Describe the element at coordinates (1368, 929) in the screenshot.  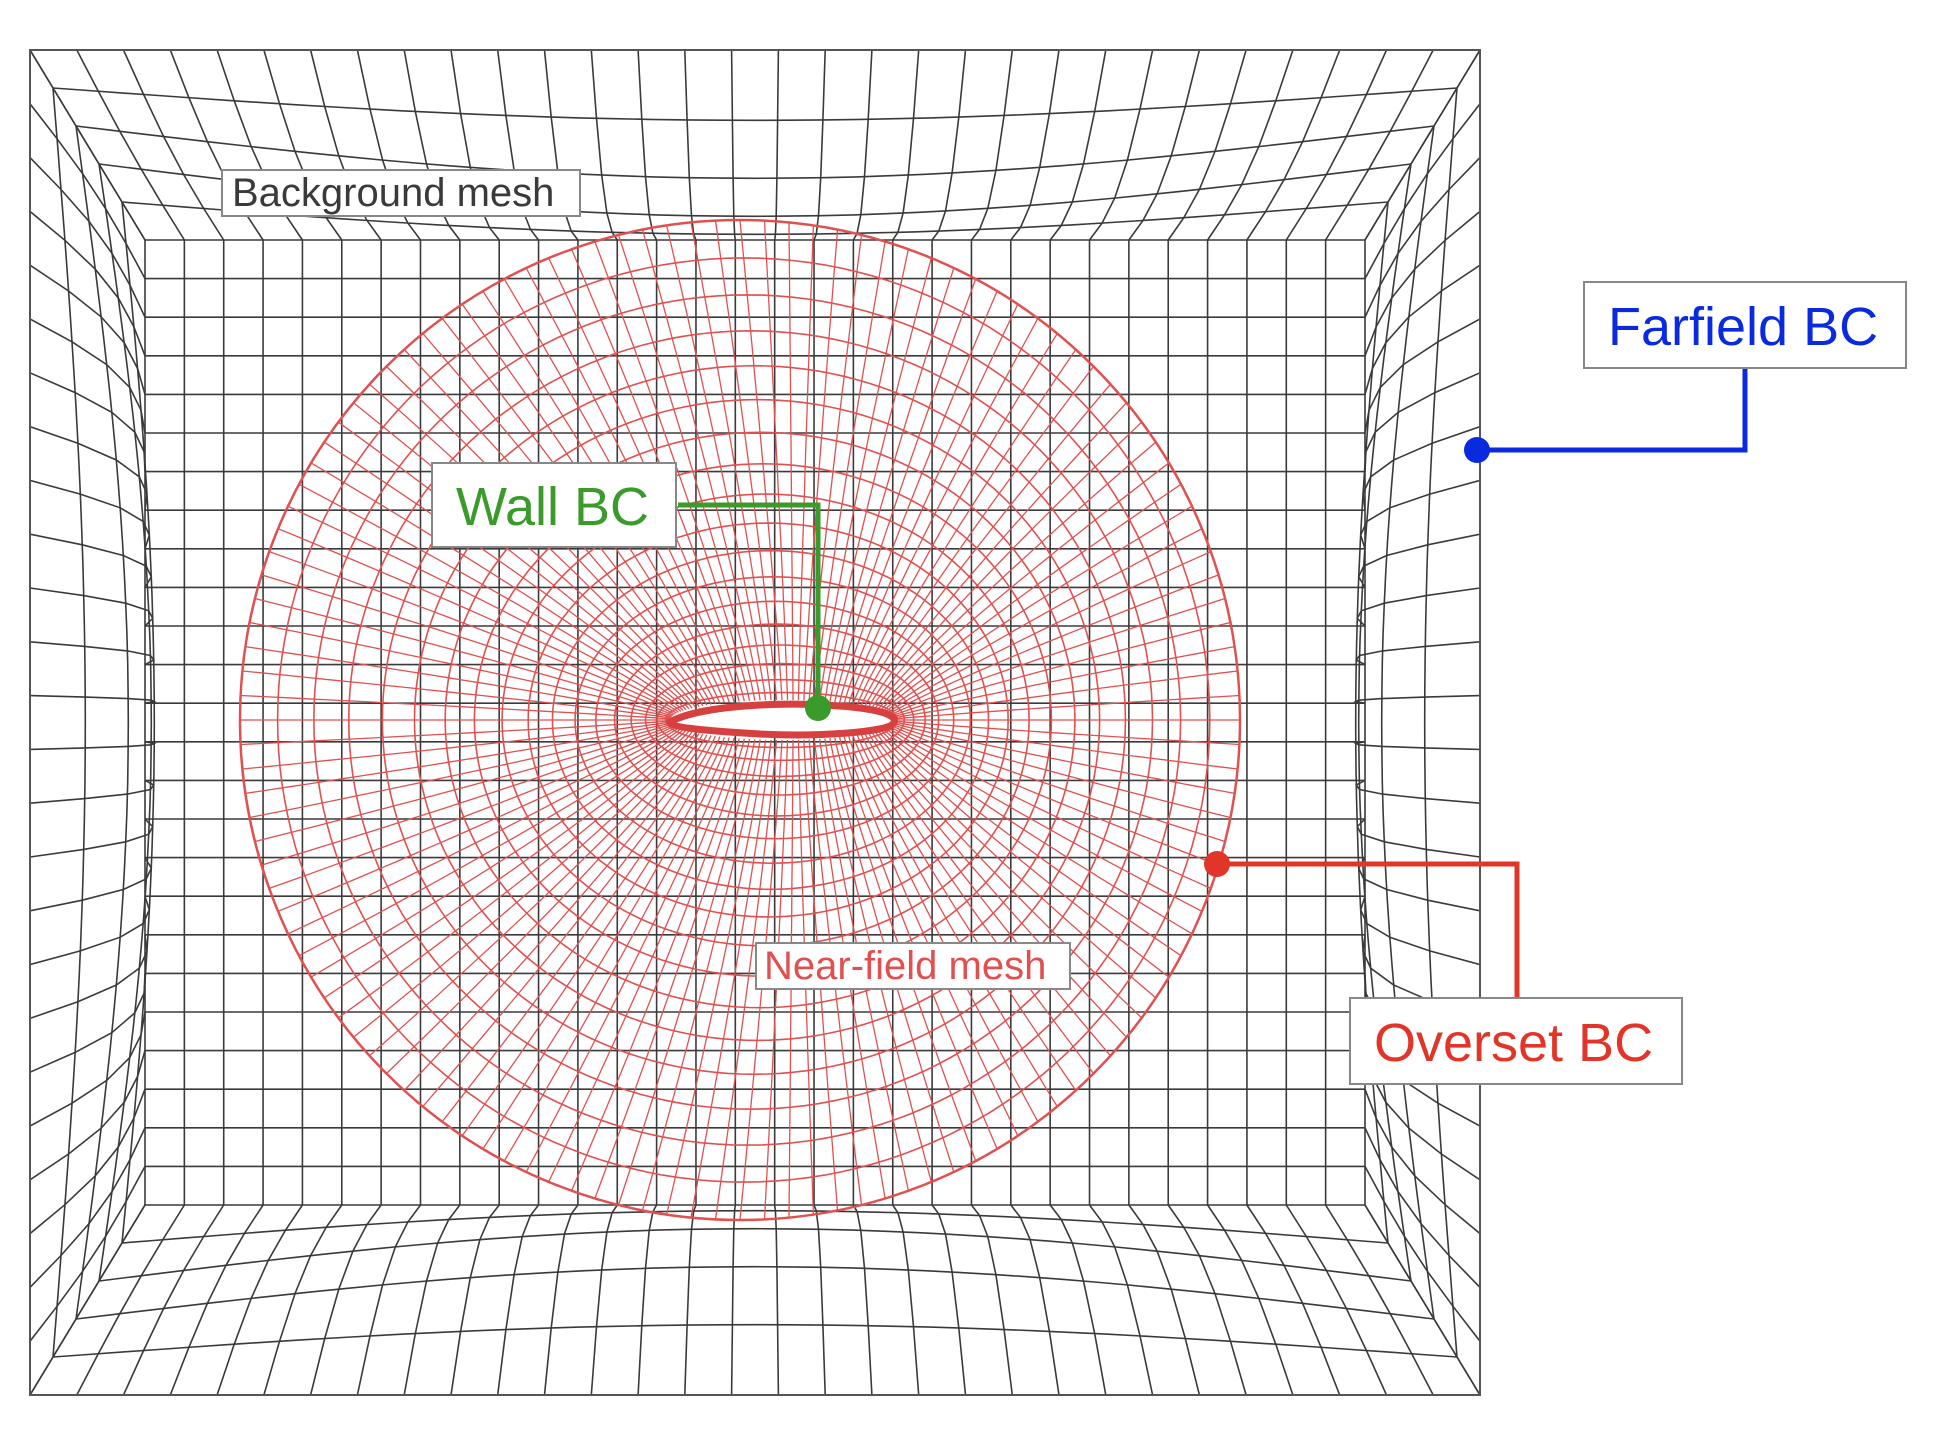
I see `overset-bc-leader-line` at that location.